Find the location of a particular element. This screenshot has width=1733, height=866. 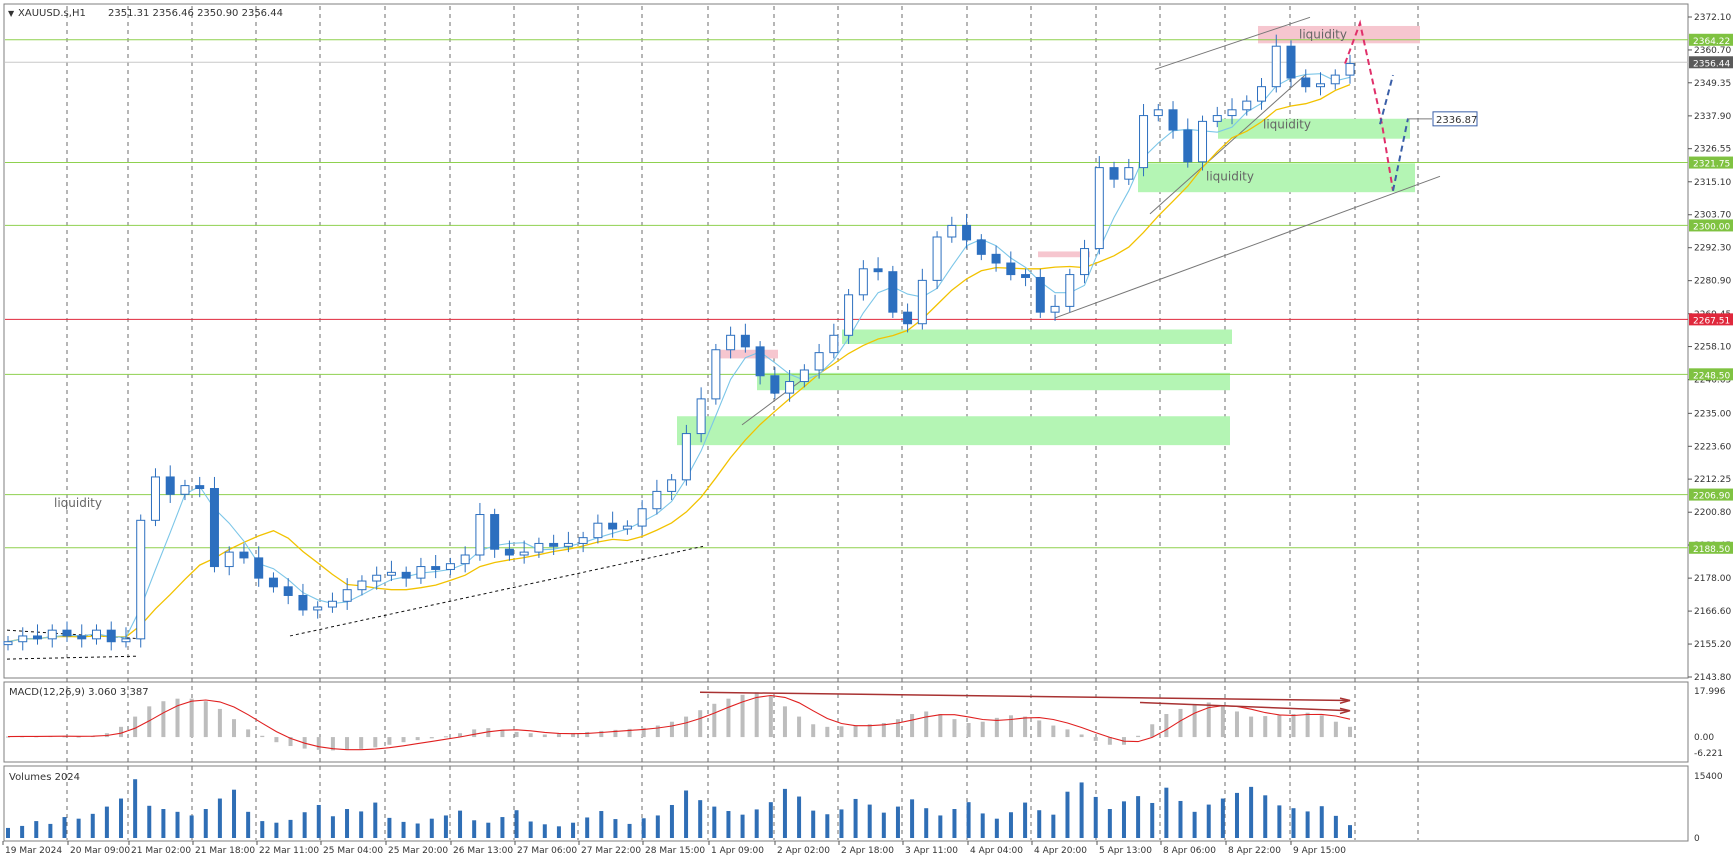

time-tick-label: 27 Mar 22:00 is located at coordinates (611, 851).